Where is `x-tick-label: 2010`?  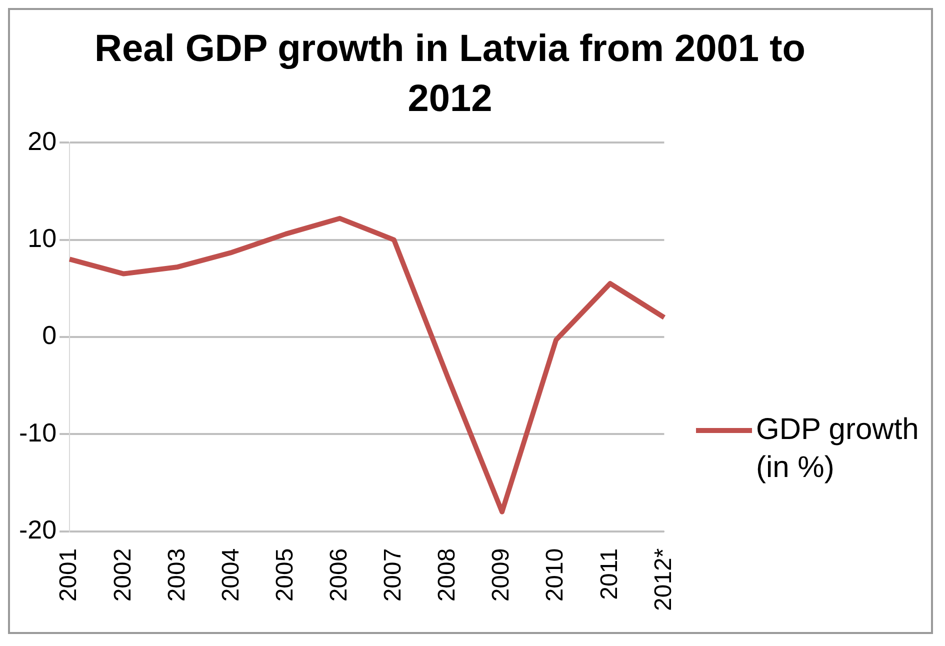 x-tick-label: 2010 is located at coordinates (555, 575).